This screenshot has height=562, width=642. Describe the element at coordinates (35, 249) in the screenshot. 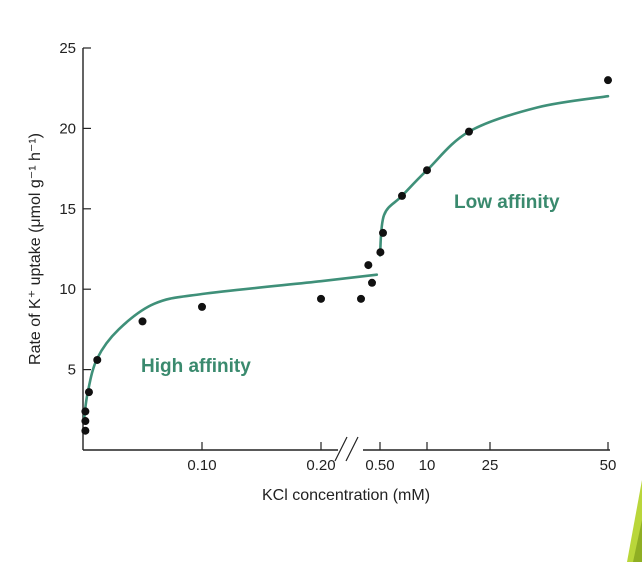

I see `y-axis-title: Rate of K⁺ uptake (μmol g⁻¹ h⁻¹)` at that location.